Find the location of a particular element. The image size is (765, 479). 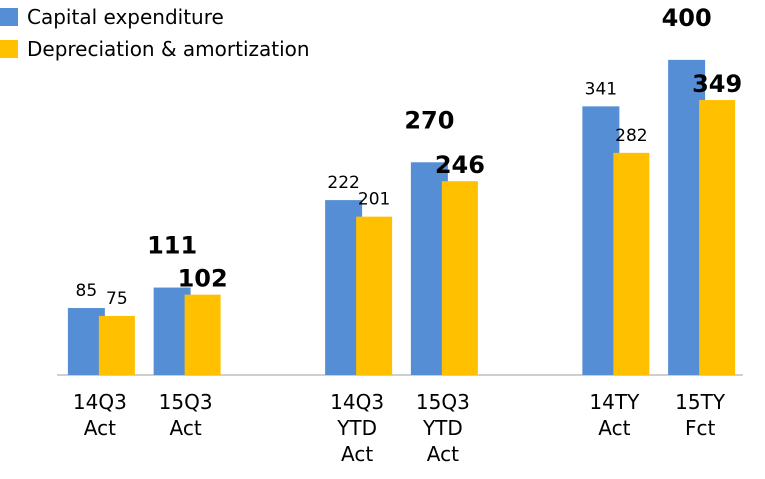

value-label: 246 is located at coordinates (460, 165).